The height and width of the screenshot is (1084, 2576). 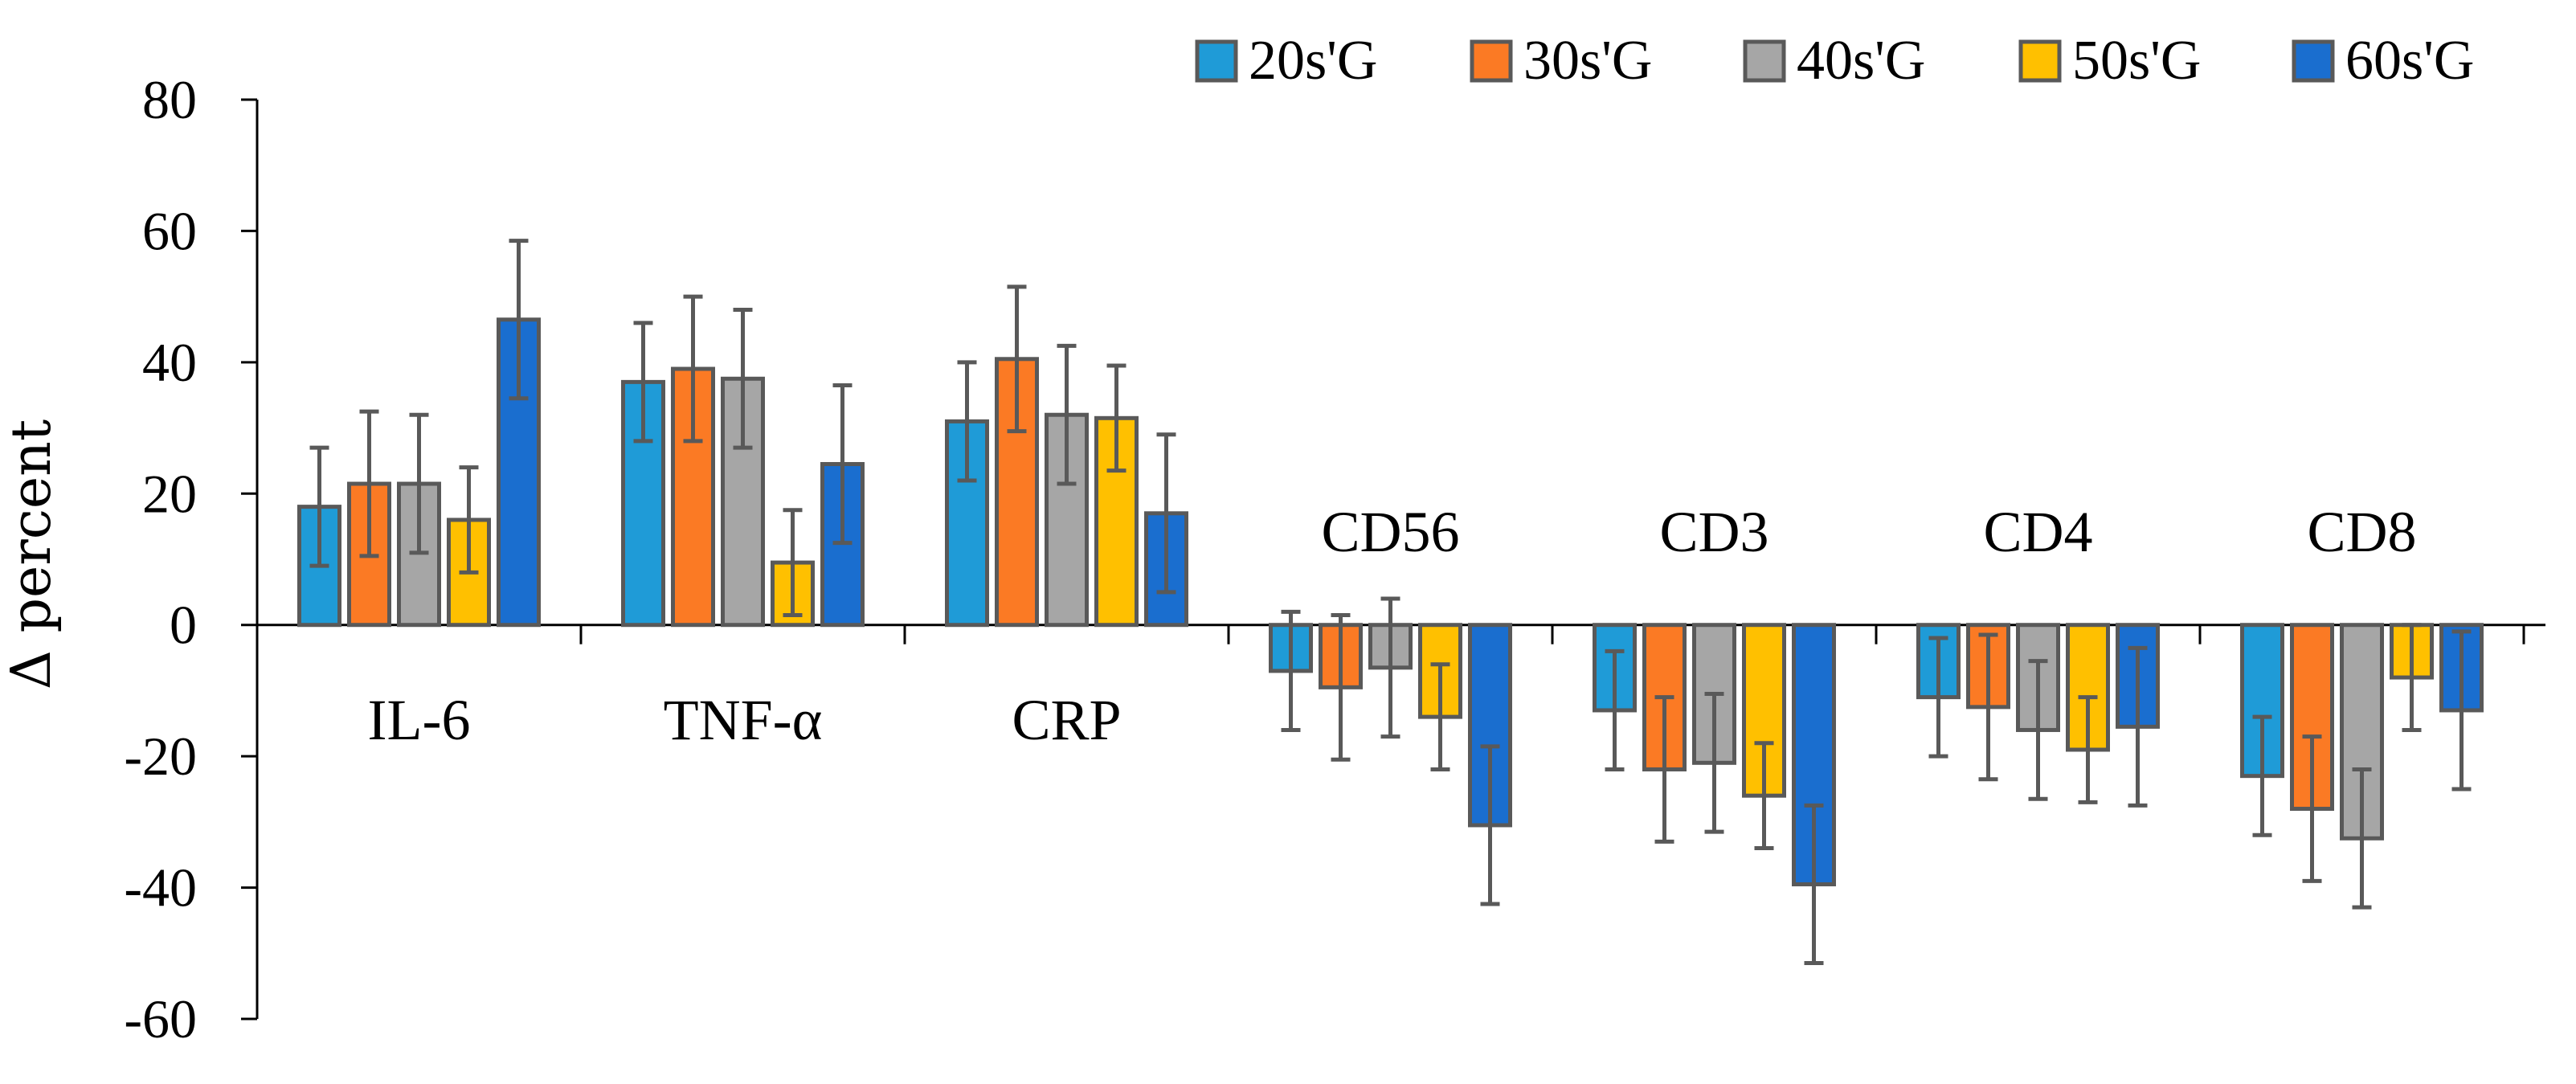 What do you see at coordinates (1066, 720) in the screenshot?
I see `category-label: CRP` at bounding box center [1066, 720].